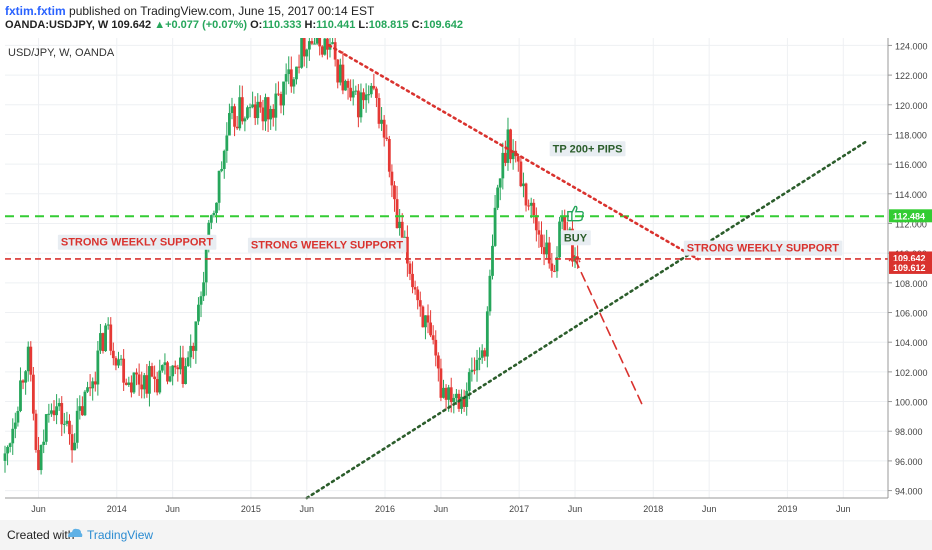 The image size is (932, 550). Describe the element at coordinates (256, 25) in the screenshot. I see `open-label: O:` at that location.